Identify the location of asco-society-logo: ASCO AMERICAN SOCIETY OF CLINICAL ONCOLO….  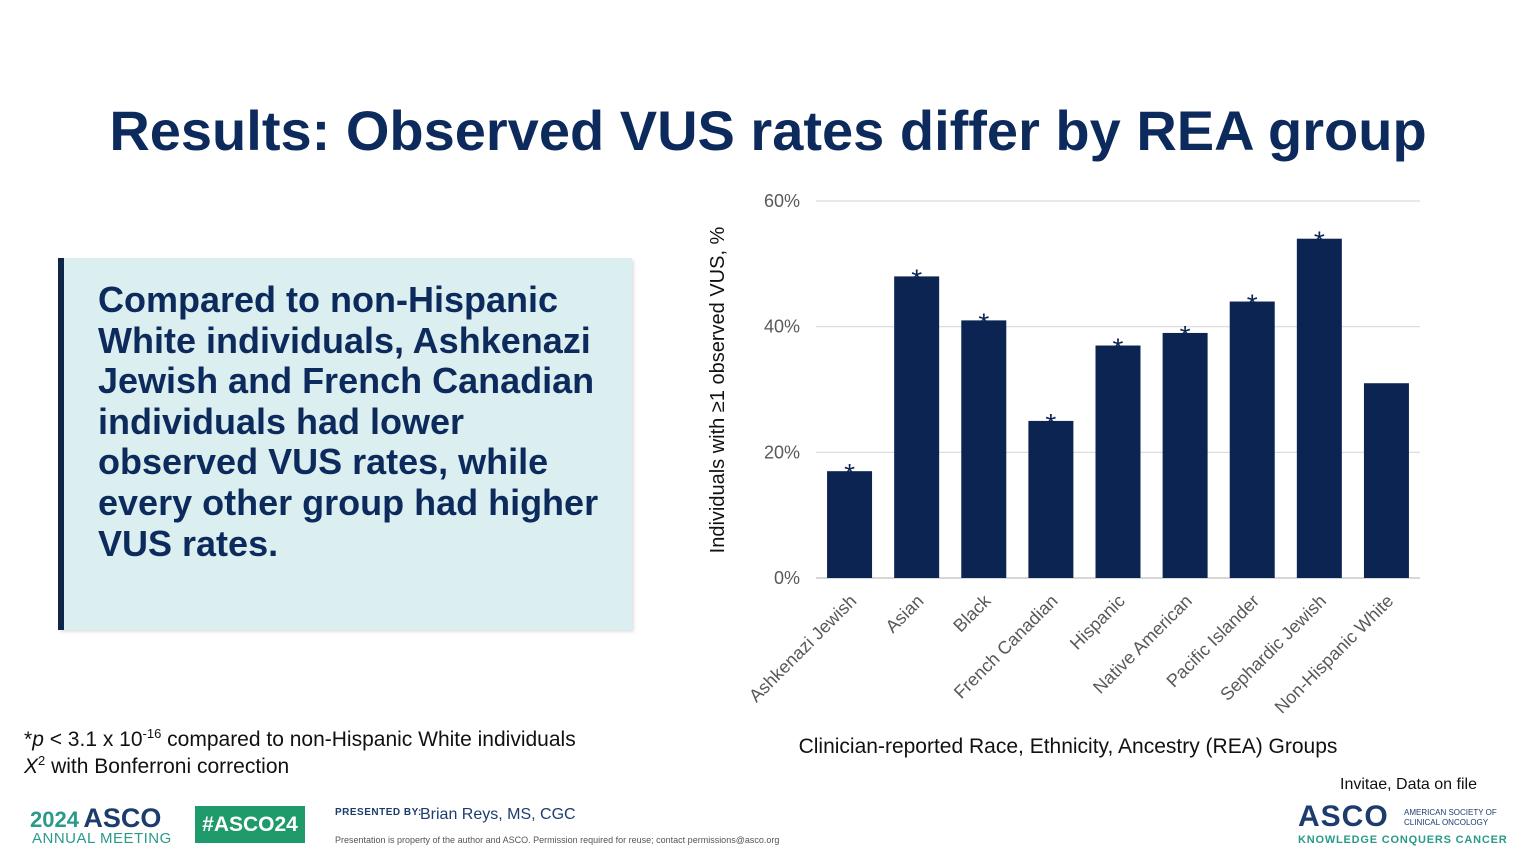
(1402, 823).